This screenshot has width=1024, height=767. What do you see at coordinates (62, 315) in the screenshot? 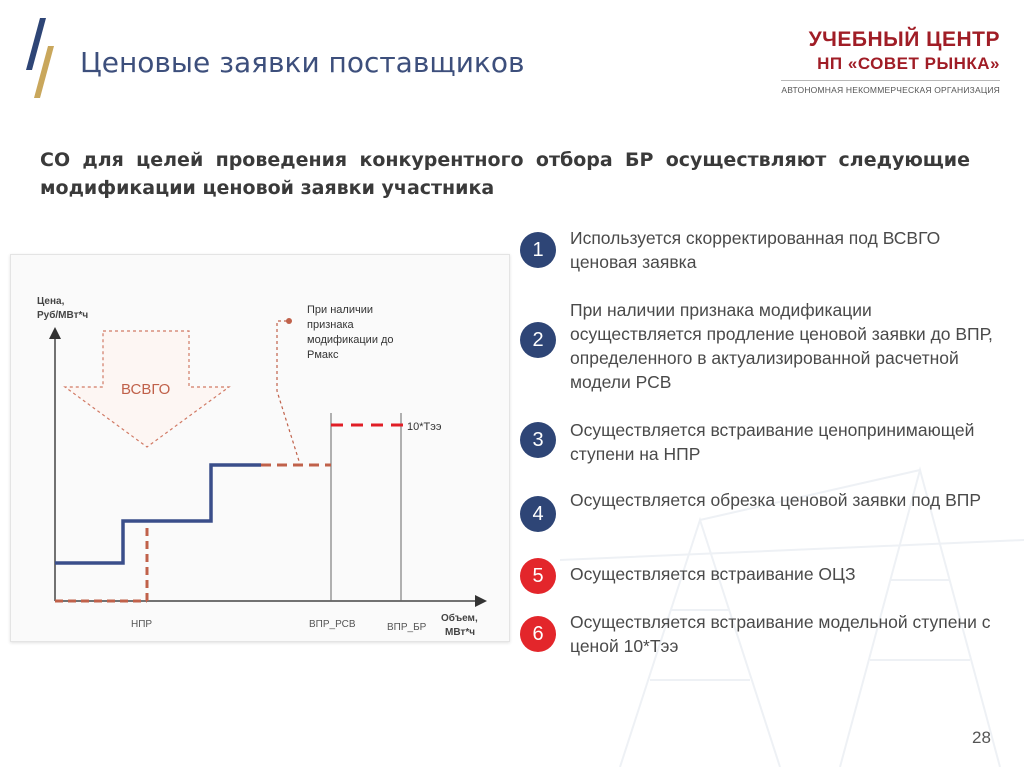
I see `y-axis-label-2: Руб/МВт*ч` at bounding box center [62, 315].